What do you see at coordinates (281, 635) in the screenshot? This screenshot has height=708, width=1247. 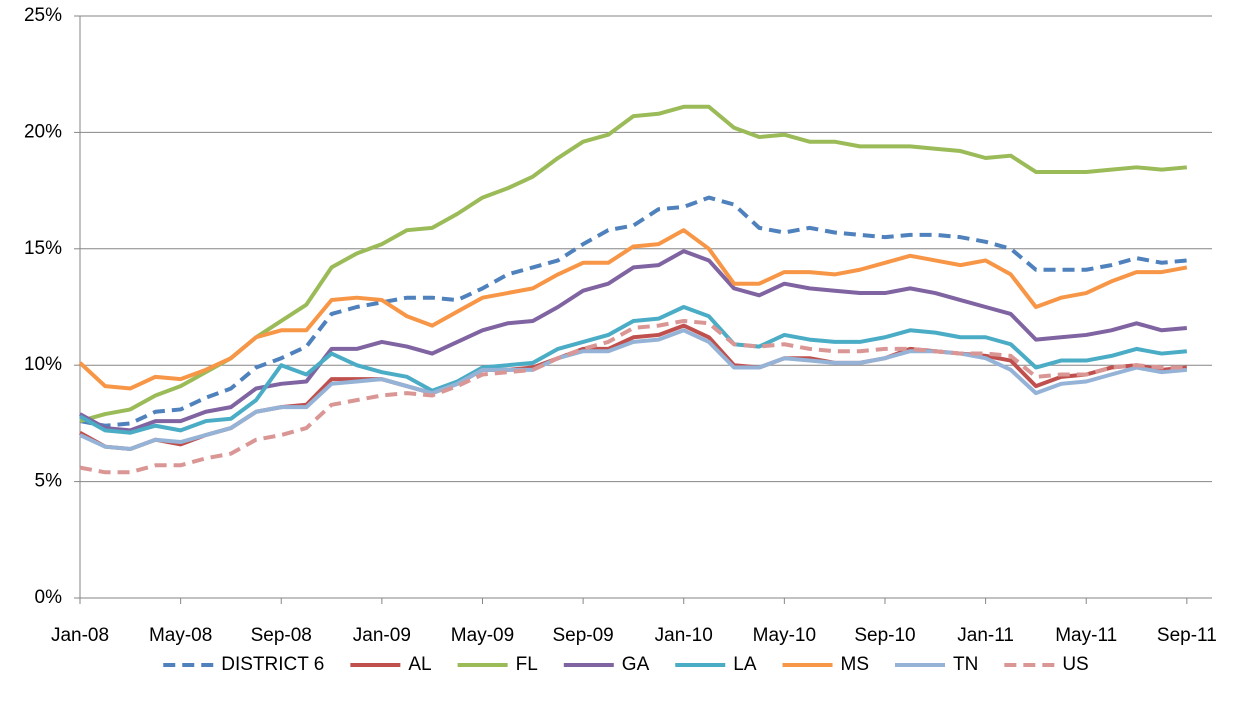 I see `x-tick-label: Sep-08` at bounding box center [281, 635].